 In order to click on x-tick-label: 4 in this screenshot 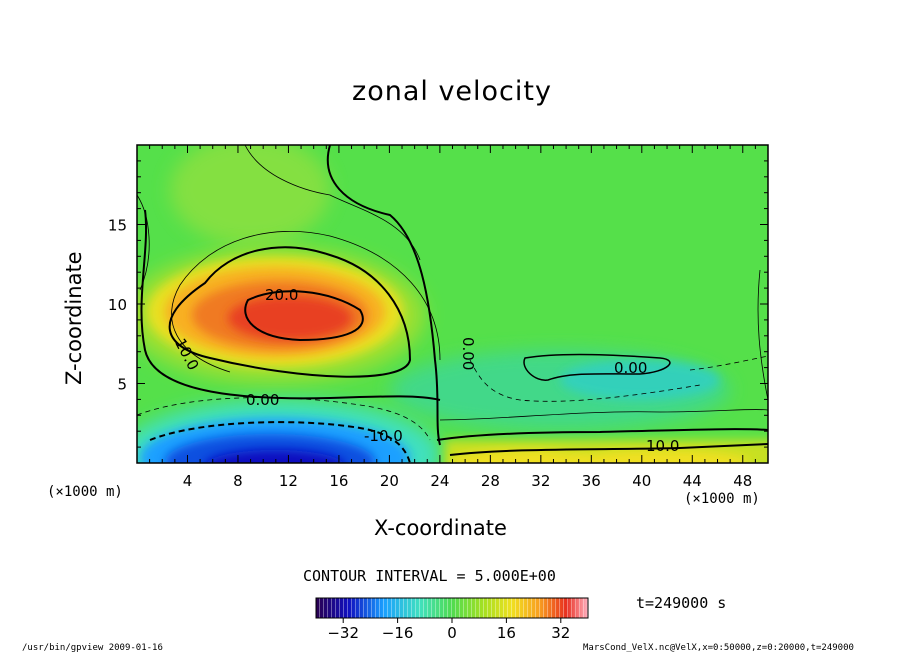, I will do `click(188, 481)`.